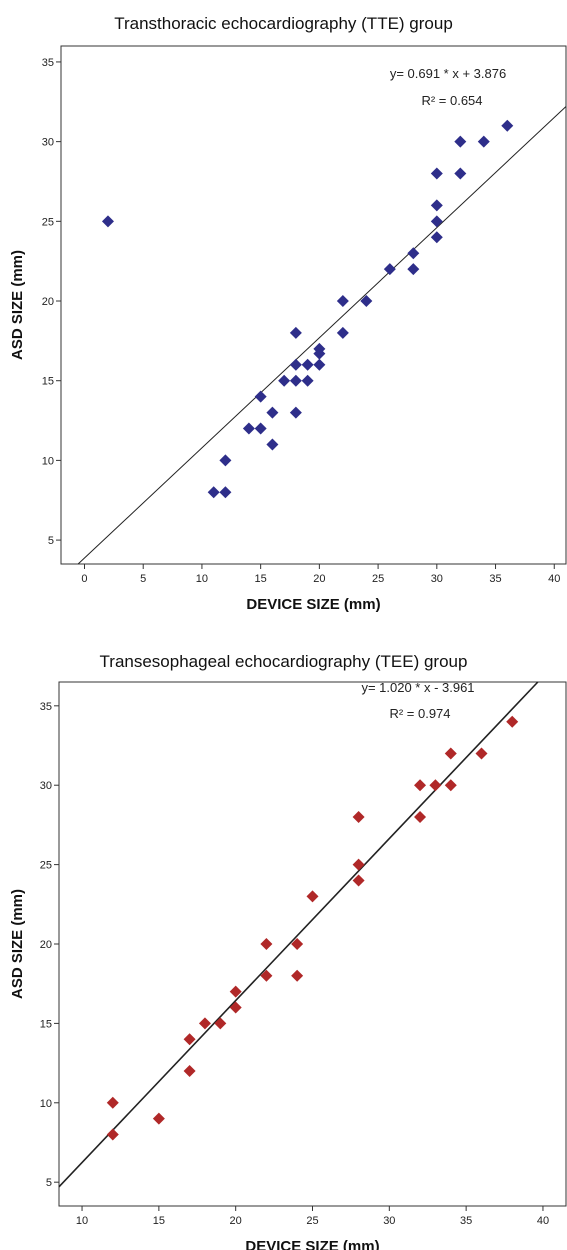 The image size is (567, 1250). Describe the element at coordinates (448, 73) in the screenshot. I see `tte-regression-equation: y= 0.691 * x + 3.876` at that location.